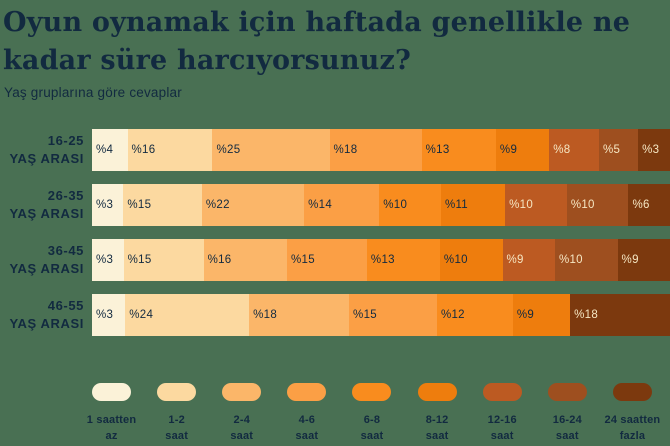  Describe the element at coordinates (65, 250) in the screenshot. I see `row-group-label-line1: 36-45` at that location.